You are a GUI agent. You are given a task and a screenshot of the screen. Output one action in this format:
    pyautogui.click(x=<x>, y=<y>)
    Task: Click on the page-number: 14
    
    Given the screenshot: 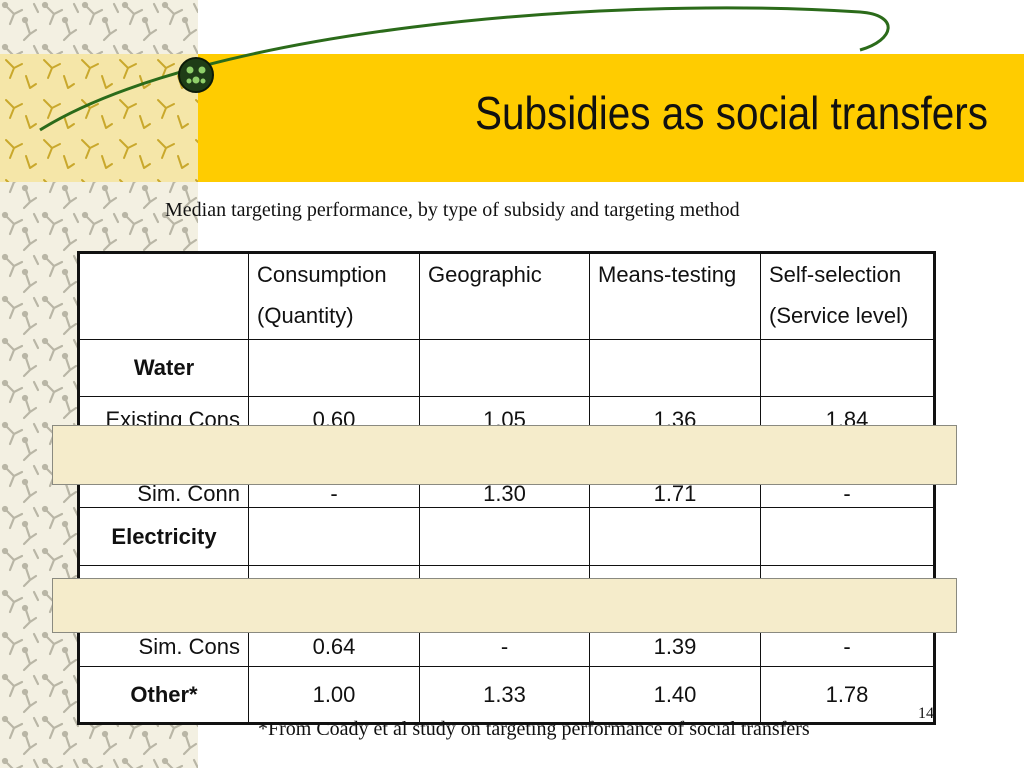 What is the action you would take?
    pyautogui.click(x=926, y=713)
    